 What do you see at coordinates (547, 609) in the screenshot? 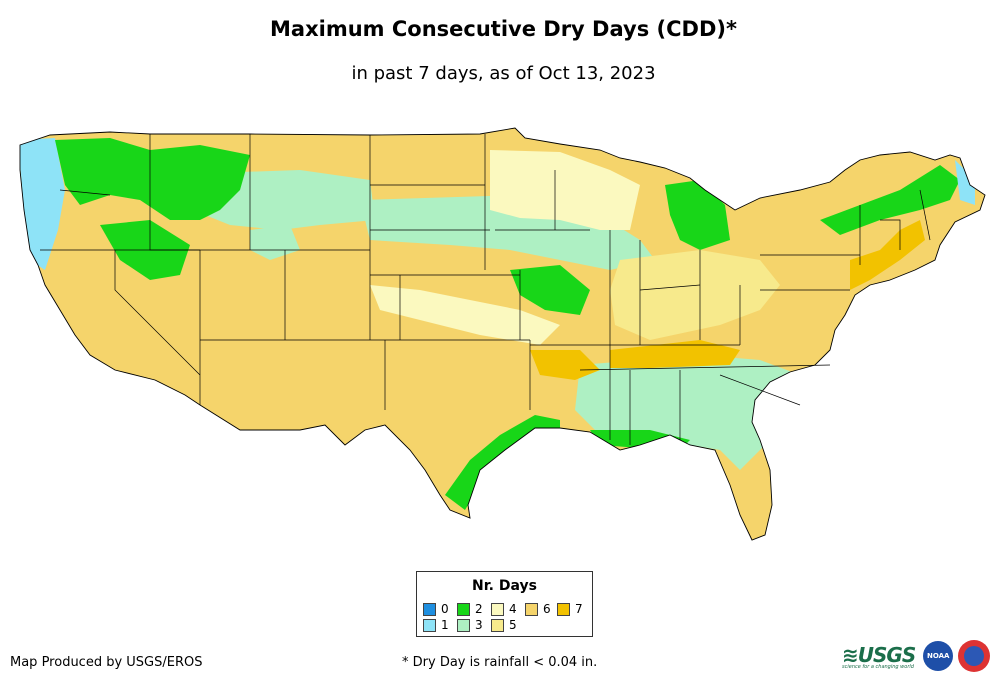
I see `legend-label-6: 6` at bounding box center [547, 609].